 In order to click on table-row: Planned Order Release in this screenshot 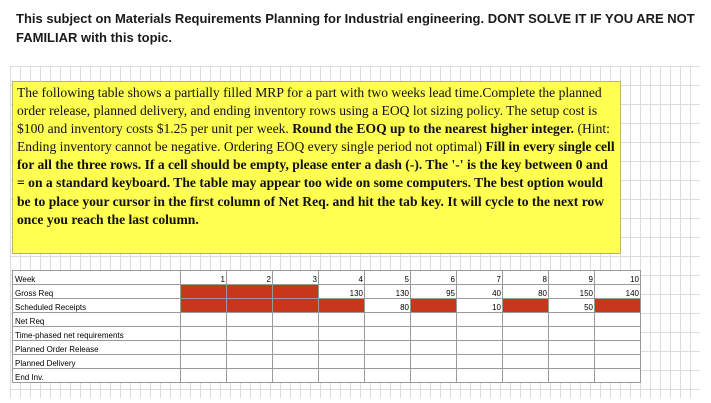, I will do `click(326, 347)`.